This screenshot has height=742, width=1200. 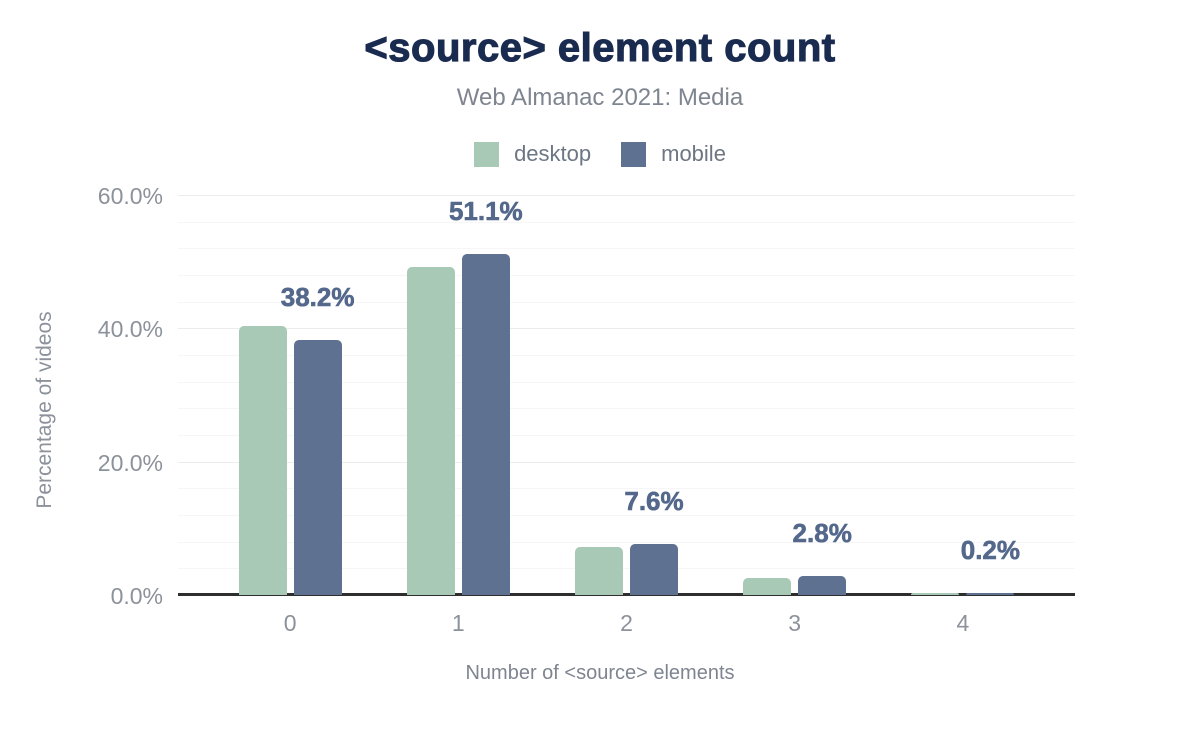 I want to click on bar-value-label: 2.8%, so click(x=822, y=533).